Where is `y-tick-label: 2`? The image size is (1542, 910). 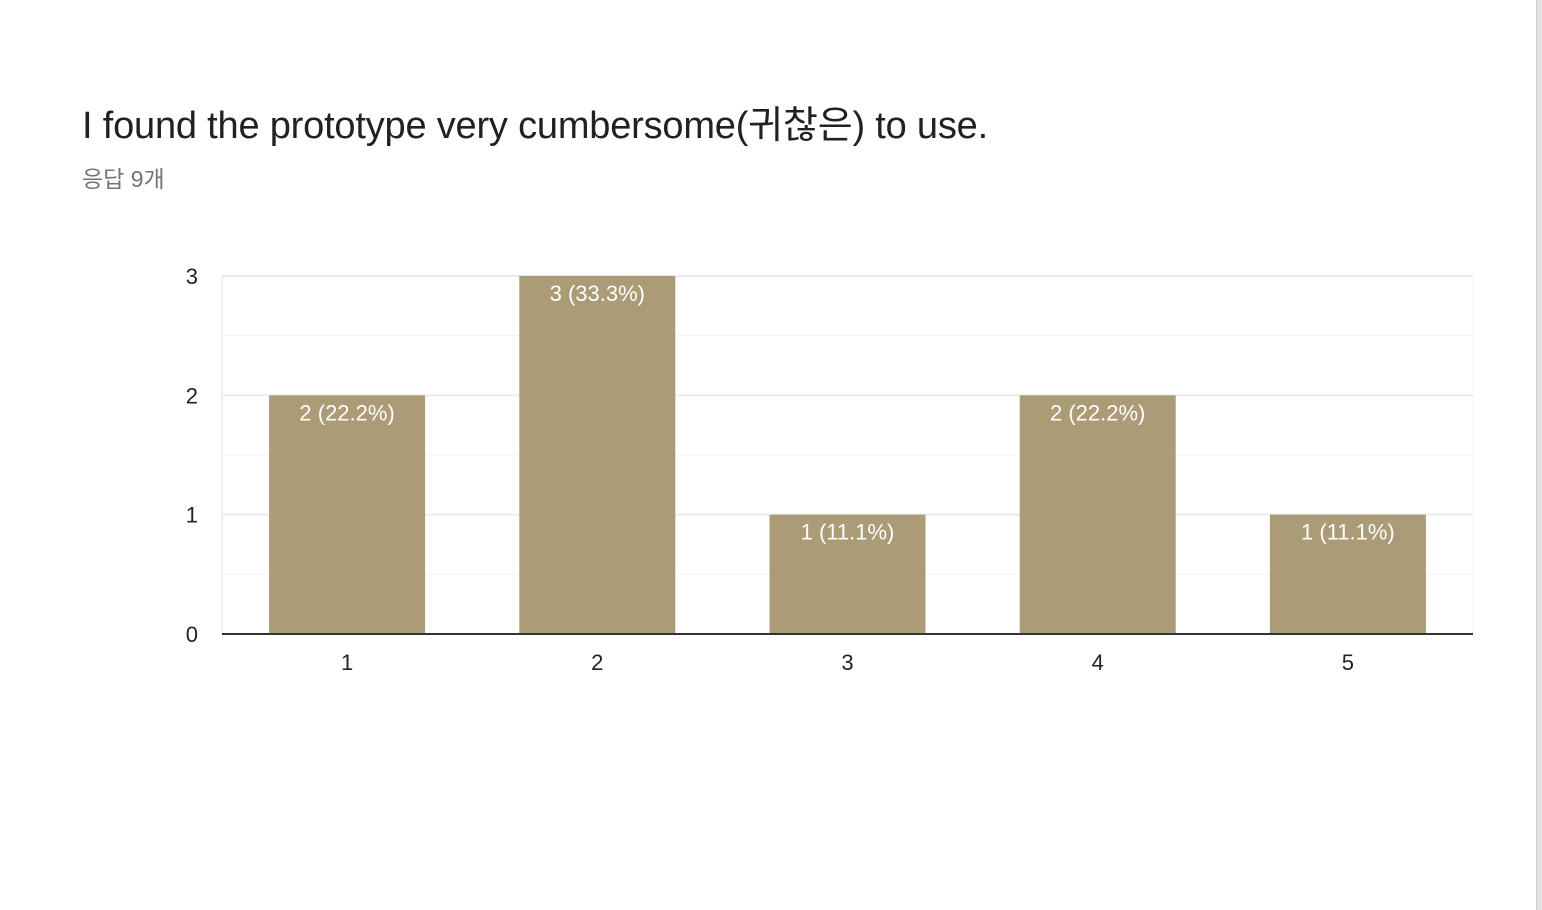 y-tick-label: 2 is located at coordinates (192, 395).